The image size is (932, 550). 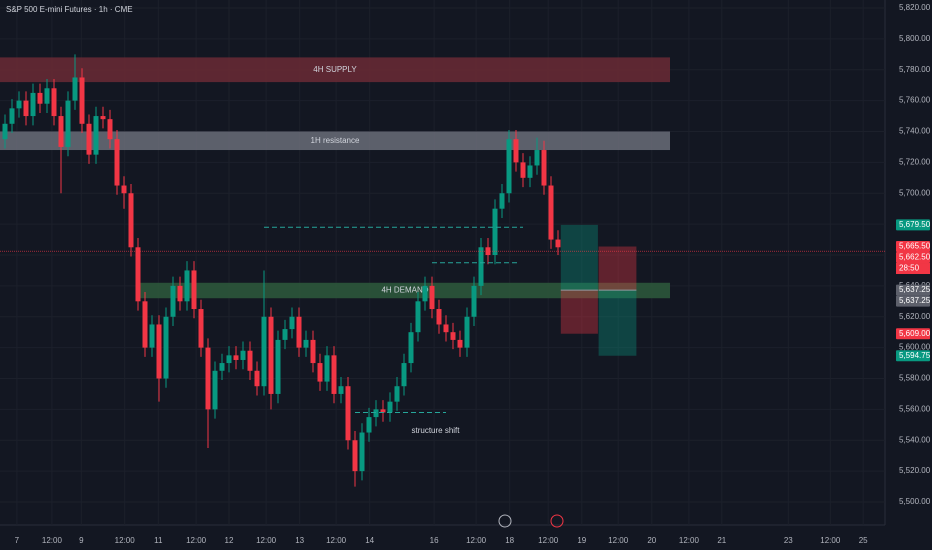 What do you see at coordinates (915, 316) in the screenshot?
I see `y-tick-label: 5,620.00` at bounding box center [915, 316].